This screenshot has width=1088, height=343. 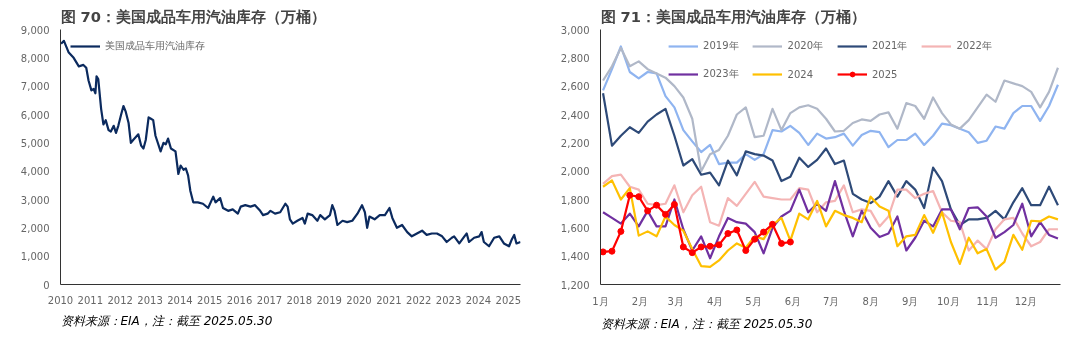 What do you see at coordinates (575, 58) in the screenshot?
I see `y-tick-label: 2,800` at bounding box center [575, 58].